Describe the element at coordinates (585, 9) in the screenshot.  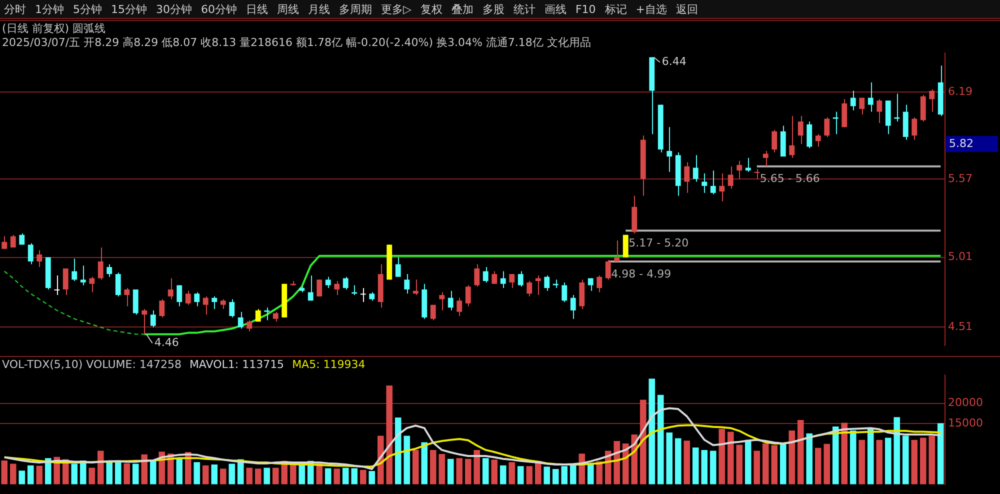
I see `text: F10` at that location.